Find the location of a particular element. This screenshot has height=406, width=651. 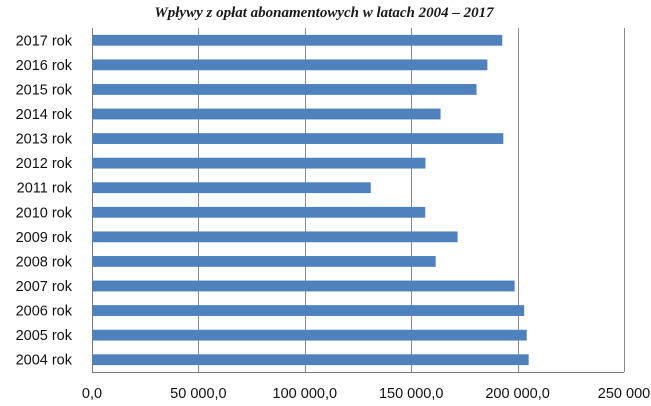

x-tick-label: 150 000,0 is located at coordinates (411, 394).